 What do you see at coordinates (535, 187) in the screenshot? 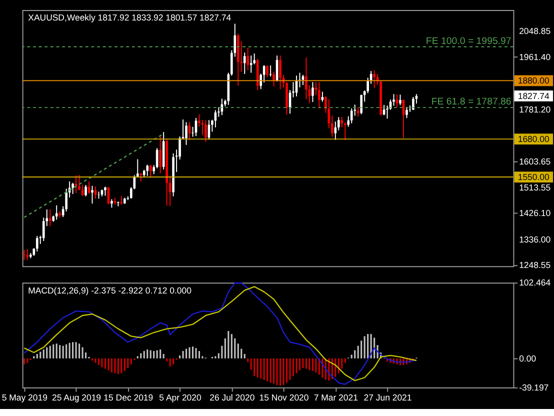
I see `y-tick-label: 1513.55` at bounding box center [535, 187].